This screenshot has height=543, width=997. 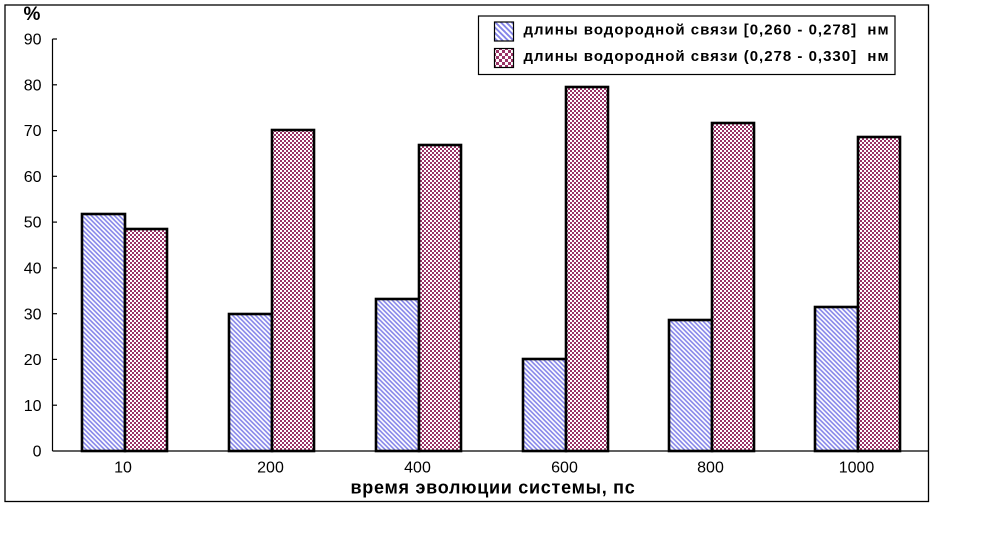 I want to click on svg-text: 50, so click(x=33, y=223).